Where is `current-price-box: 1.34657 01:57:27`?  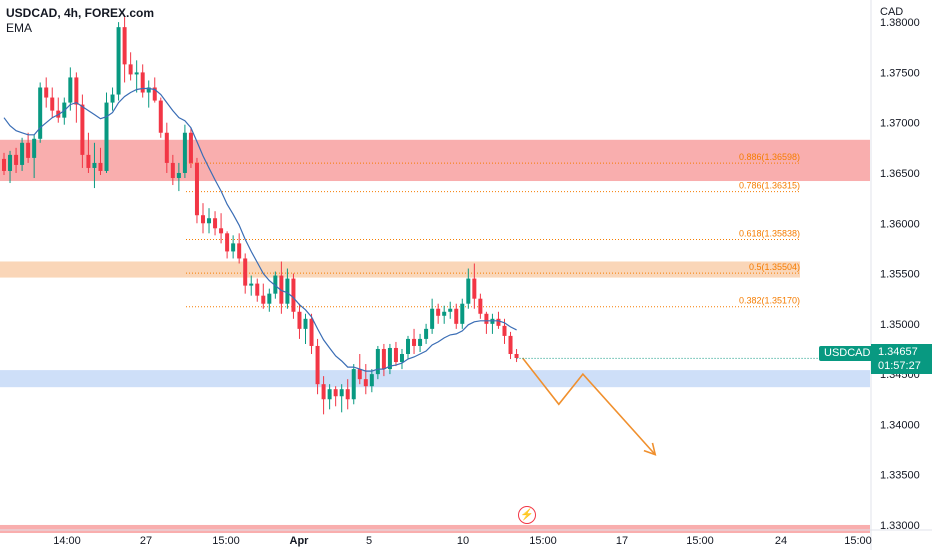 current-price-box: 1.34657 01:57:27 is located at coordinates (901, 359).